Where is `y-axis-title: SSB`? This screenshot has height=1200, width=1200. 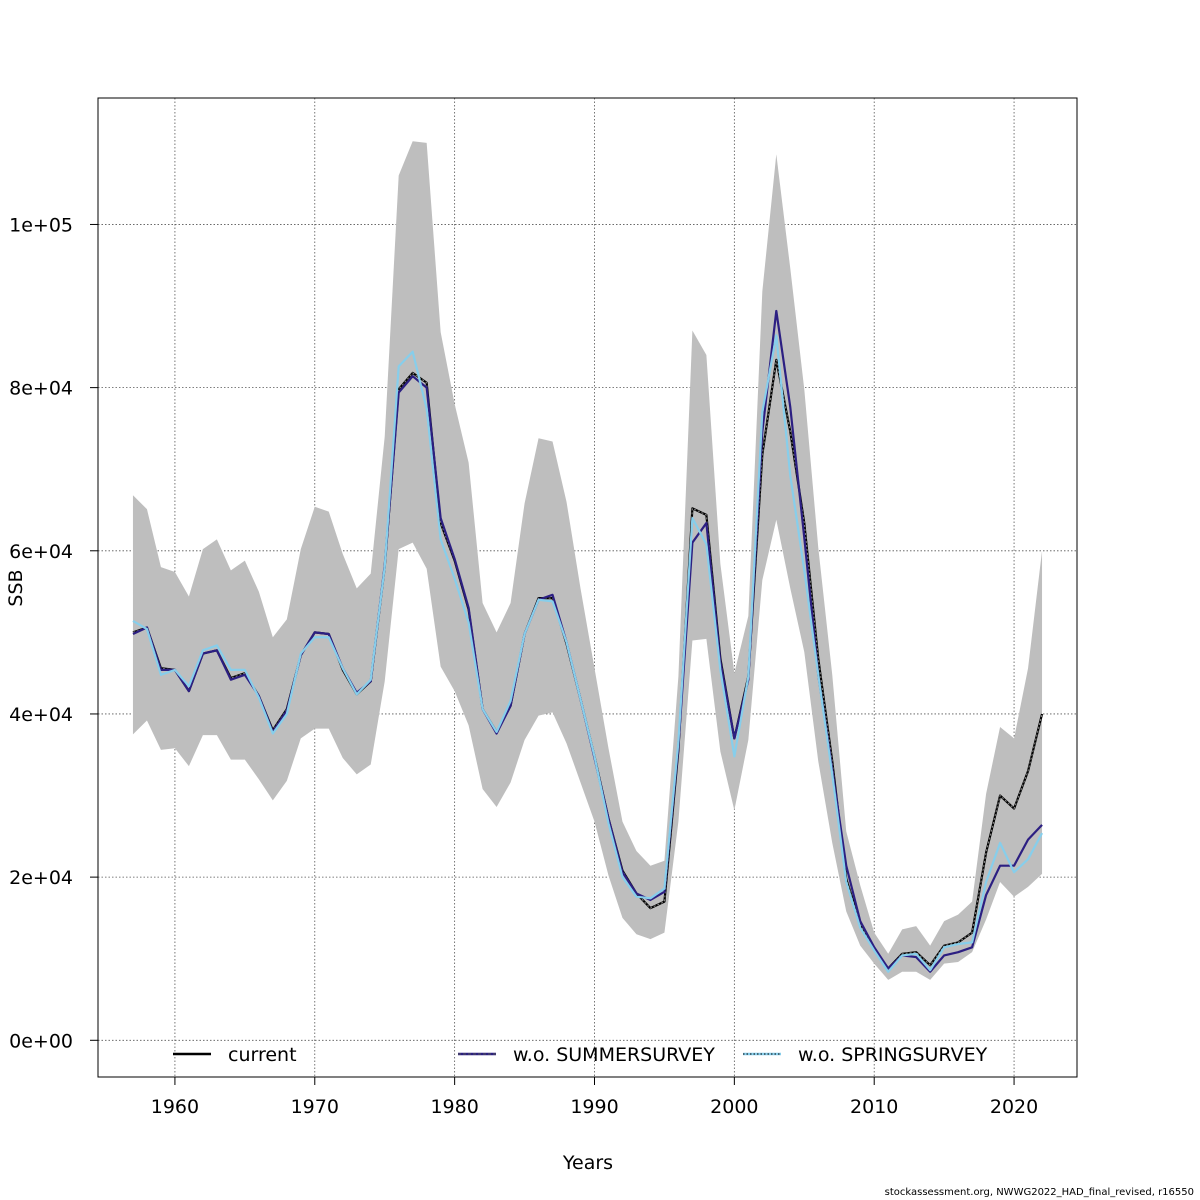
y-axis-title: SSB is located at coordinates (16, 587).